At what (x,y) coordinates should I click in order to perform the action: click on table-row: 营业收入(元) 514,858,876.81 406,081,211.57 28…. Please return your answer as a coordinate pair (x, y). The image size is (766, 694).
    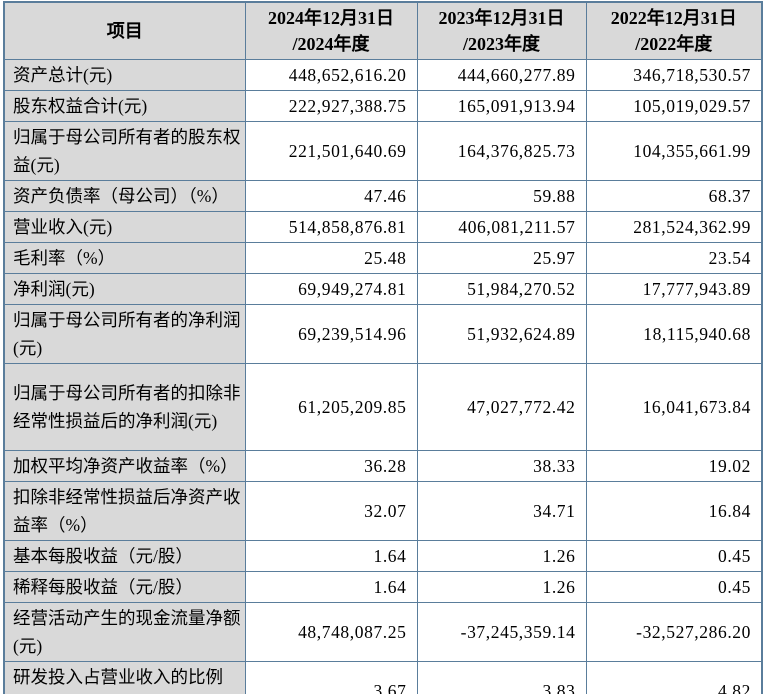
    Looking at the image, I should click on (383, 227).